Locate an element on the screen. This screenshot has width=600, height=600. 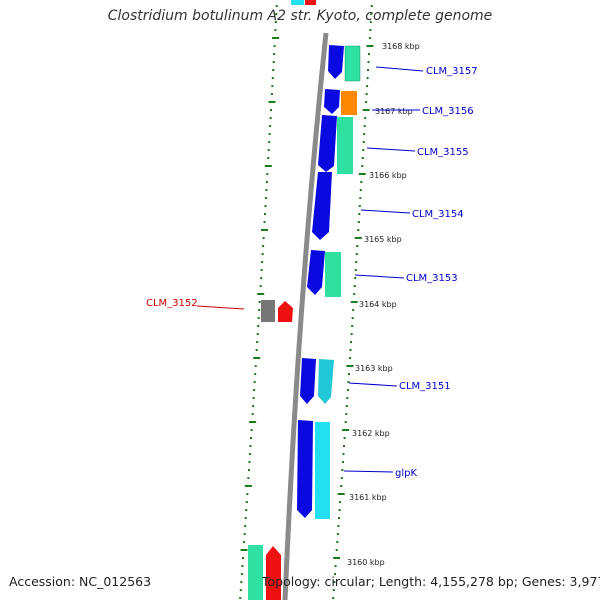
accession-text: Accession: NC_012563 is located at coordinates (80, 581).